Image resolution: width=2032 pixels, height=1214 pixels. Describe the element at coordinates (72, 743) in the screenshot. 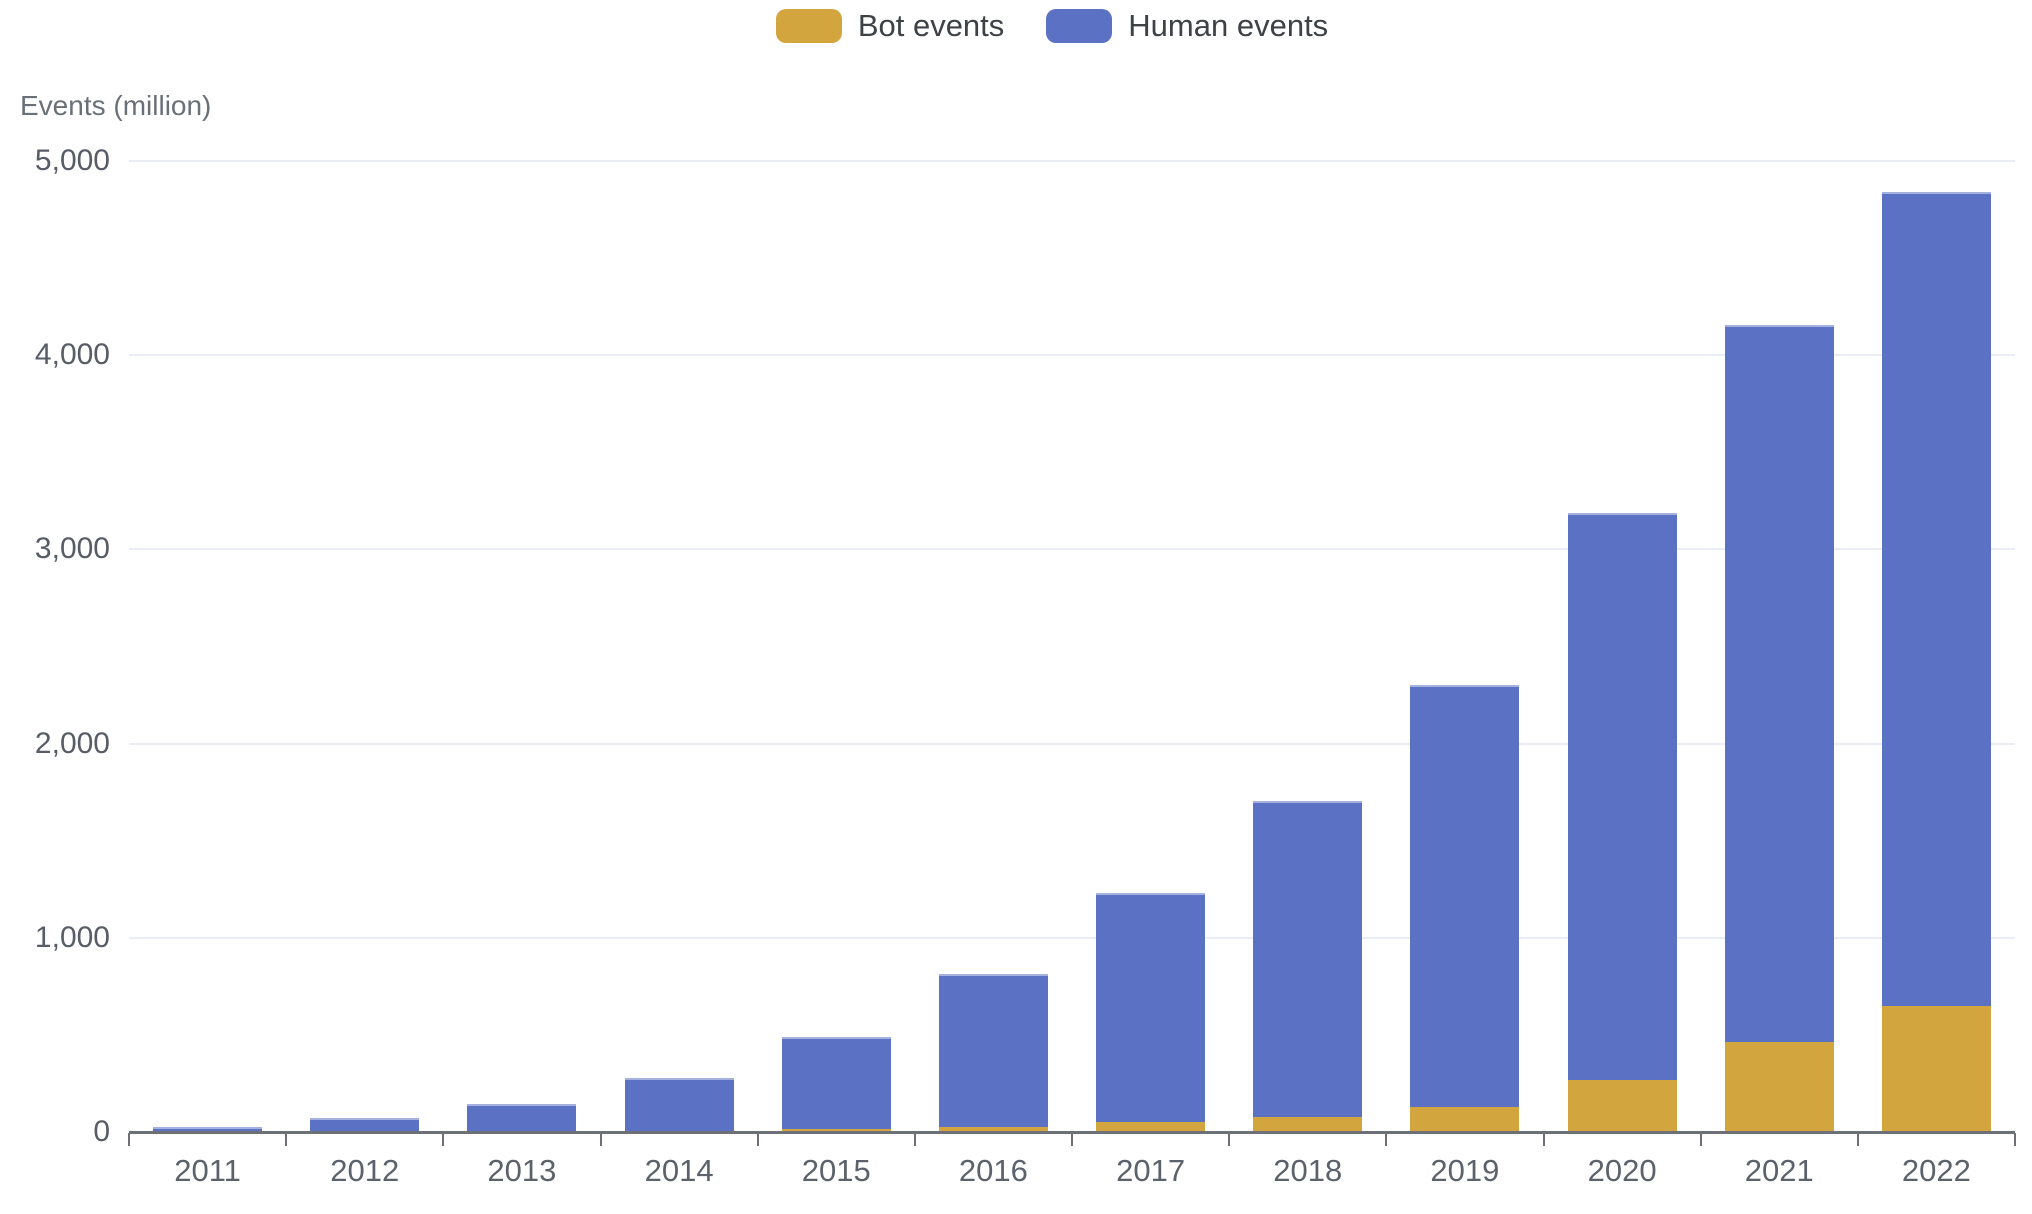

I see `y-tick-label: 2,000` at that location.